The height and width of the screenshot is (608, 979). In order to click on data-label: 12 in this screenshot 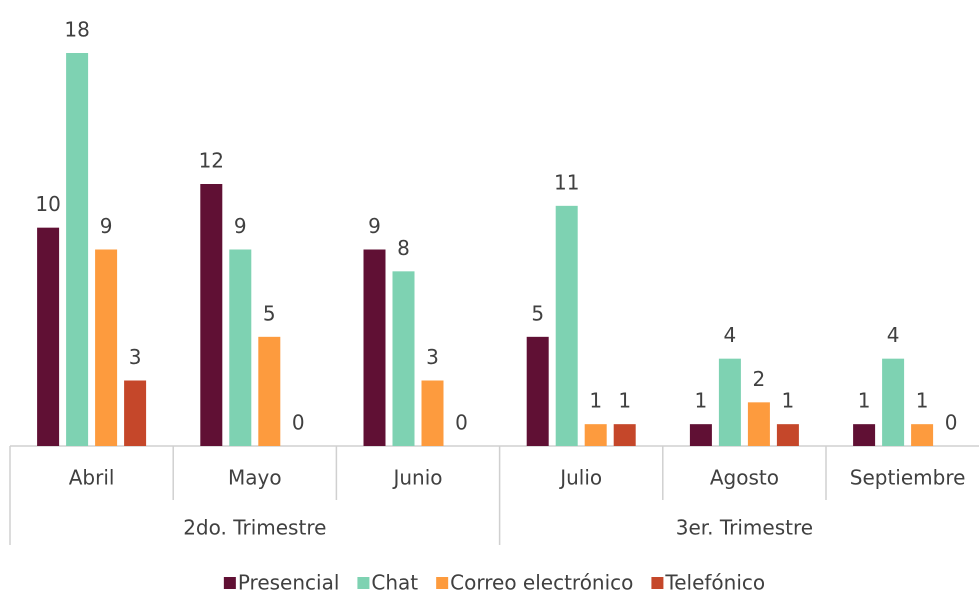, I will do `click(211, 161)`.